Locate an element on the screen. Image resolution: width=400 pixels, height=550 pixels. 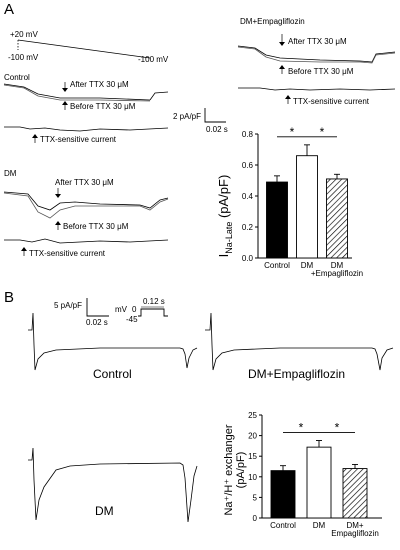
nhe-control-trace: Control is located at coordinates (113, 346).